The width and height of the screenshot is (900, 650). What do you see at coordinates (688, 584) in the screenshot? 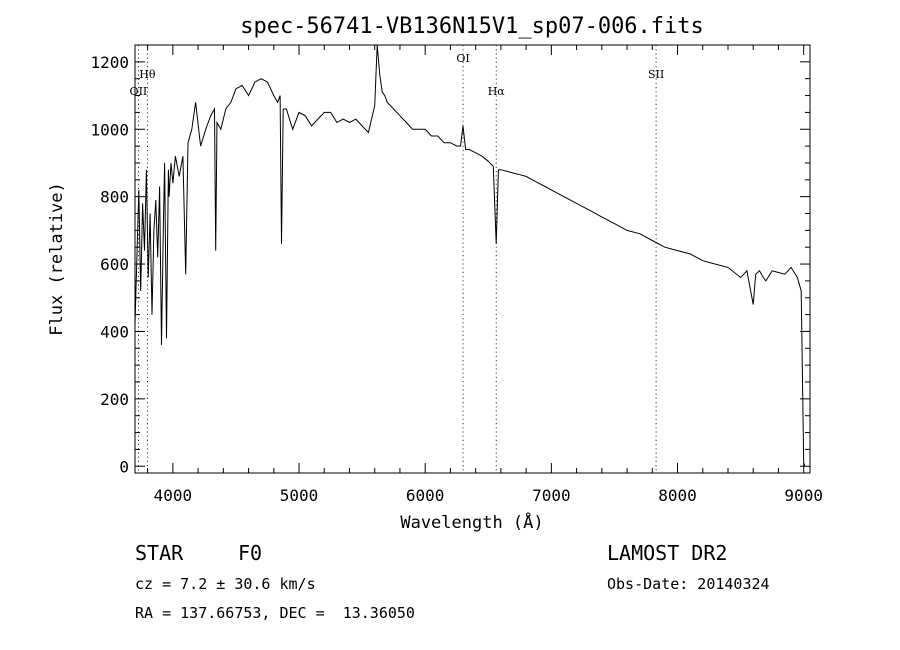
I see `obs-date-text: Obs-Date: 20140324` at bounding box center [688, 584].